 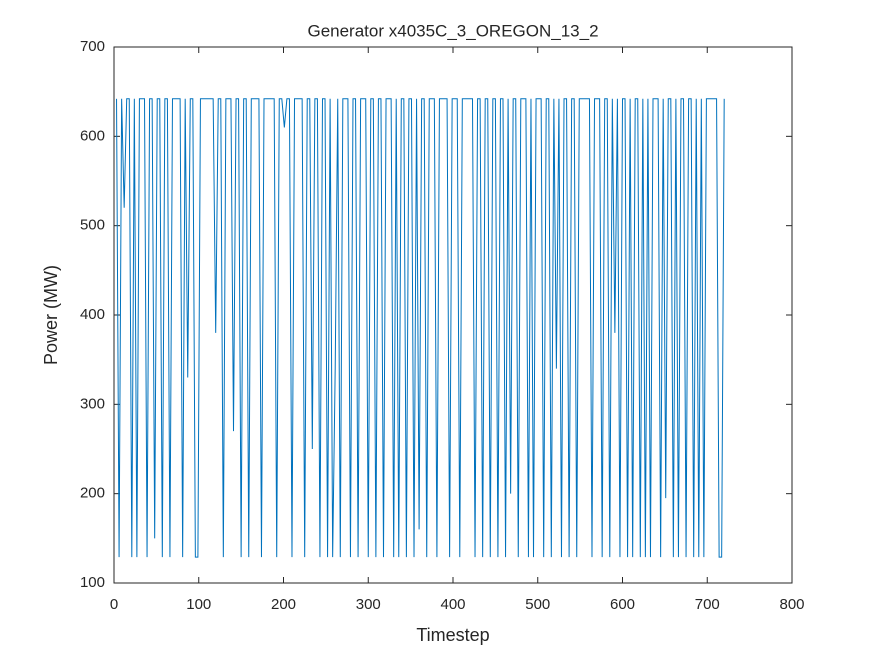 I want to click on x-tick-label: 100, so click(x=198, y=604).